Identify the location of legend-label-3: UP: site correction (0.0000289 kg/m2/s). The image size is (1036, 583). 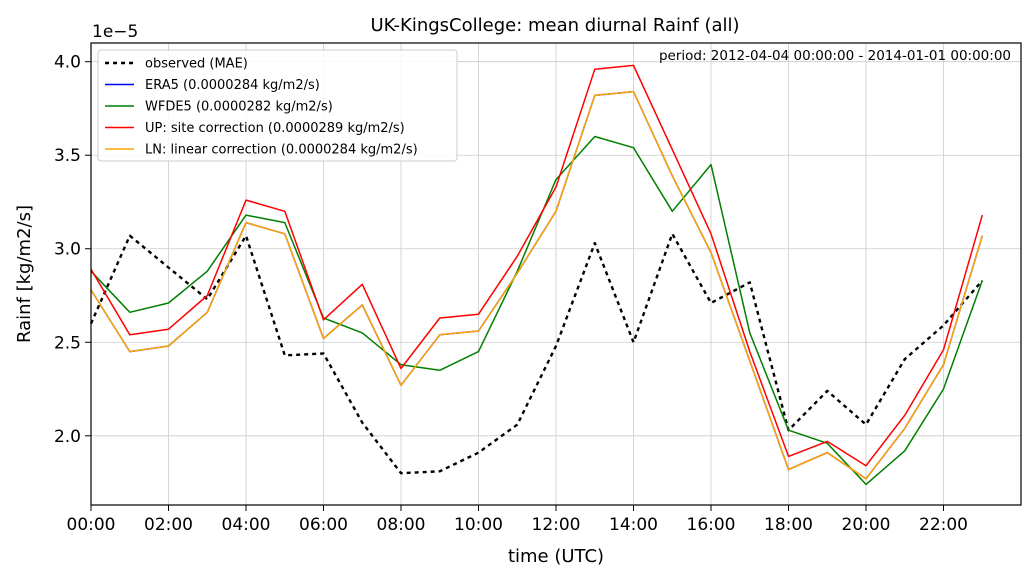
(275, 128).